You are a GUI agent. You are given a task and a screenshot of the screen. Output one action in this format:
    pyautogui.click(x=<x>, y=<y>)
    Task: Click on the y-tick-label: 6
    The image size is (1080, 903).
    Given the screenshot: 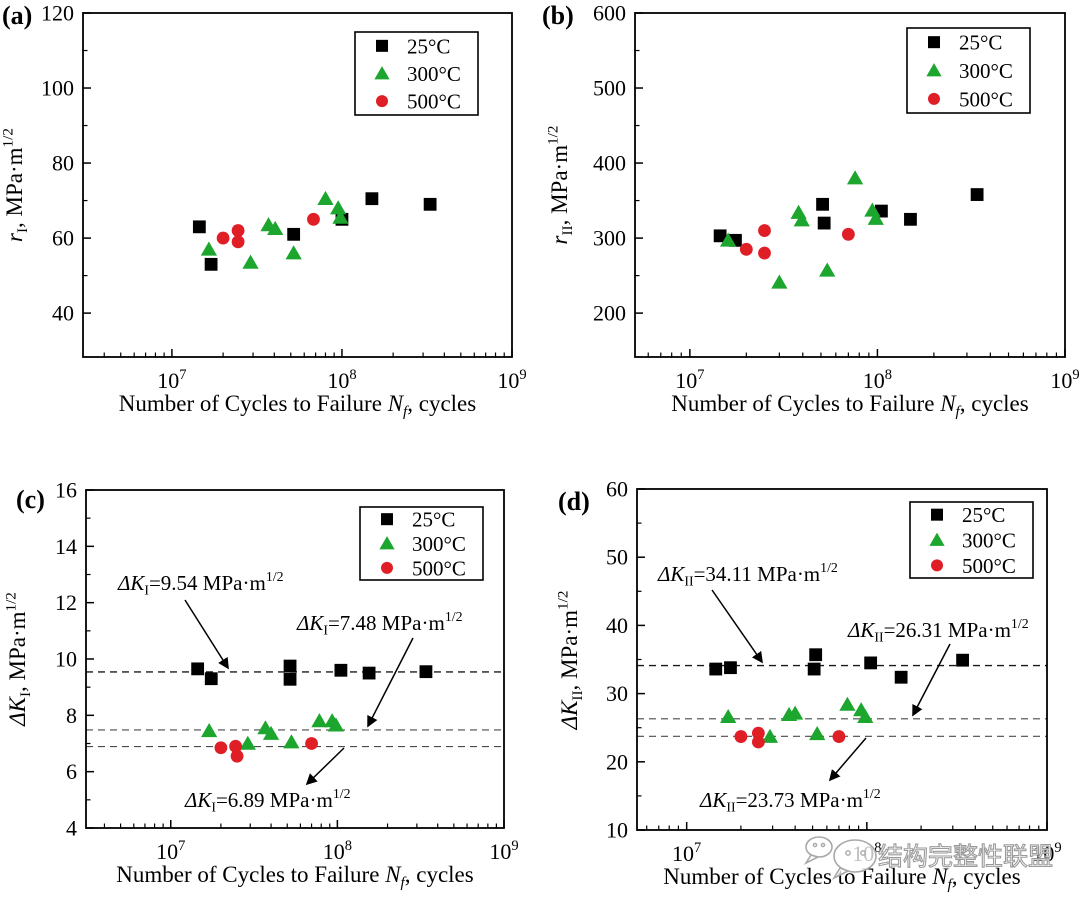 What is the action you would take?
    pyautogui.click(x=71, y=771)
    